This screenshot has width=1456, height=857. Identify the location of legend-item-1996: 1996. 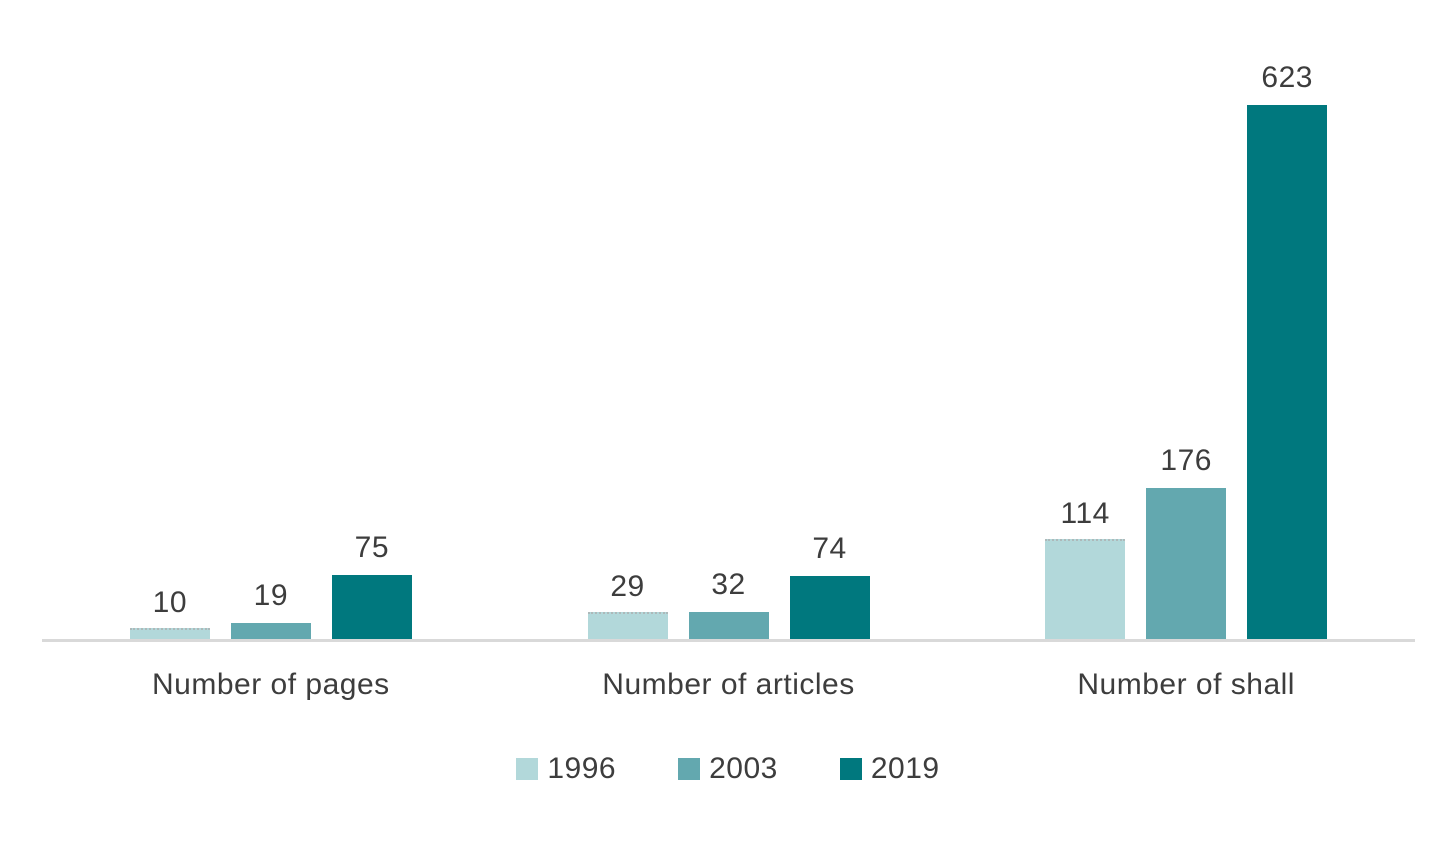
(566, 769).